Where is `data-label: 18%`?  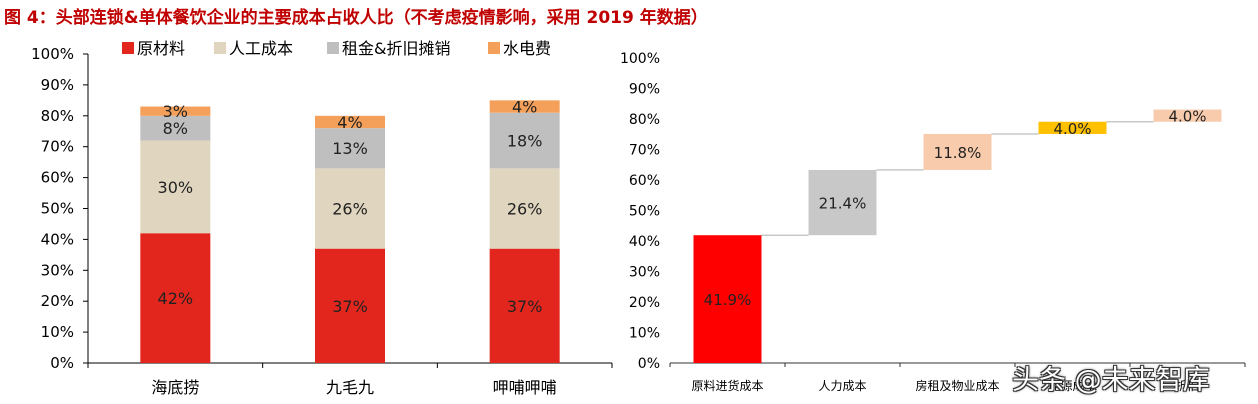 data-label: 18% is located at coordinates (525, 141).